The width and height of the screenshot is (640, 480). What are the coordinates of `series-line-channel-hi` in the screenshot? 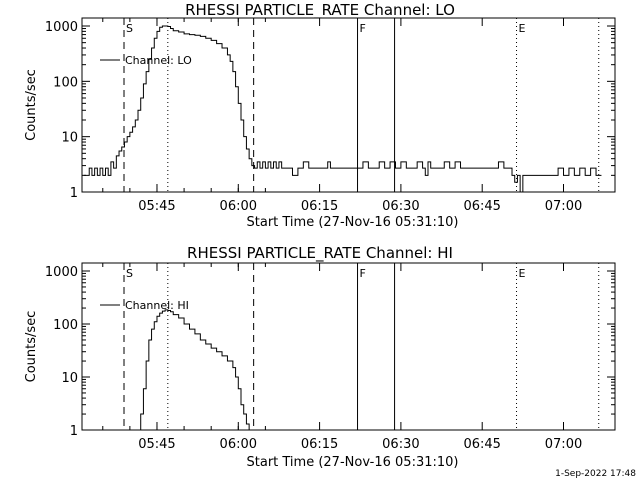 It's located at (194, 369).